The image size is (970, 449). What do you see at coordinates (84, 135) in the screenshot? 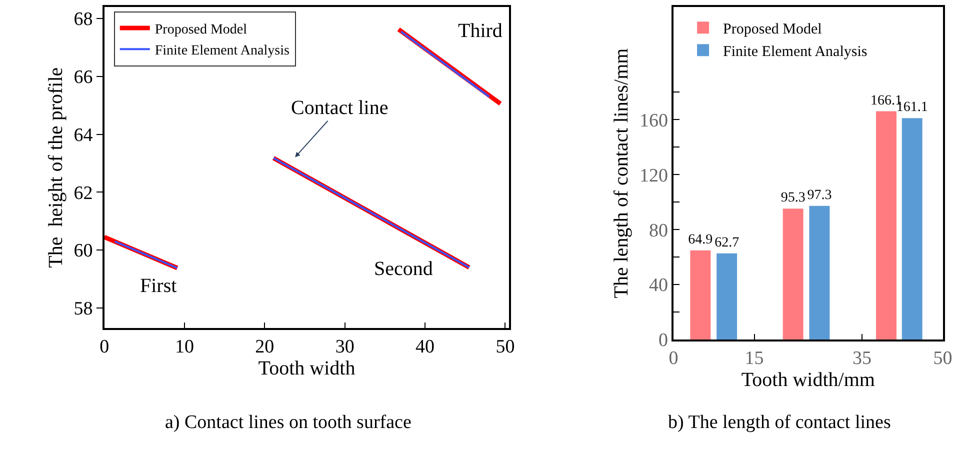
I see `y-tick-label: 64` at bounding box center [84, 135].